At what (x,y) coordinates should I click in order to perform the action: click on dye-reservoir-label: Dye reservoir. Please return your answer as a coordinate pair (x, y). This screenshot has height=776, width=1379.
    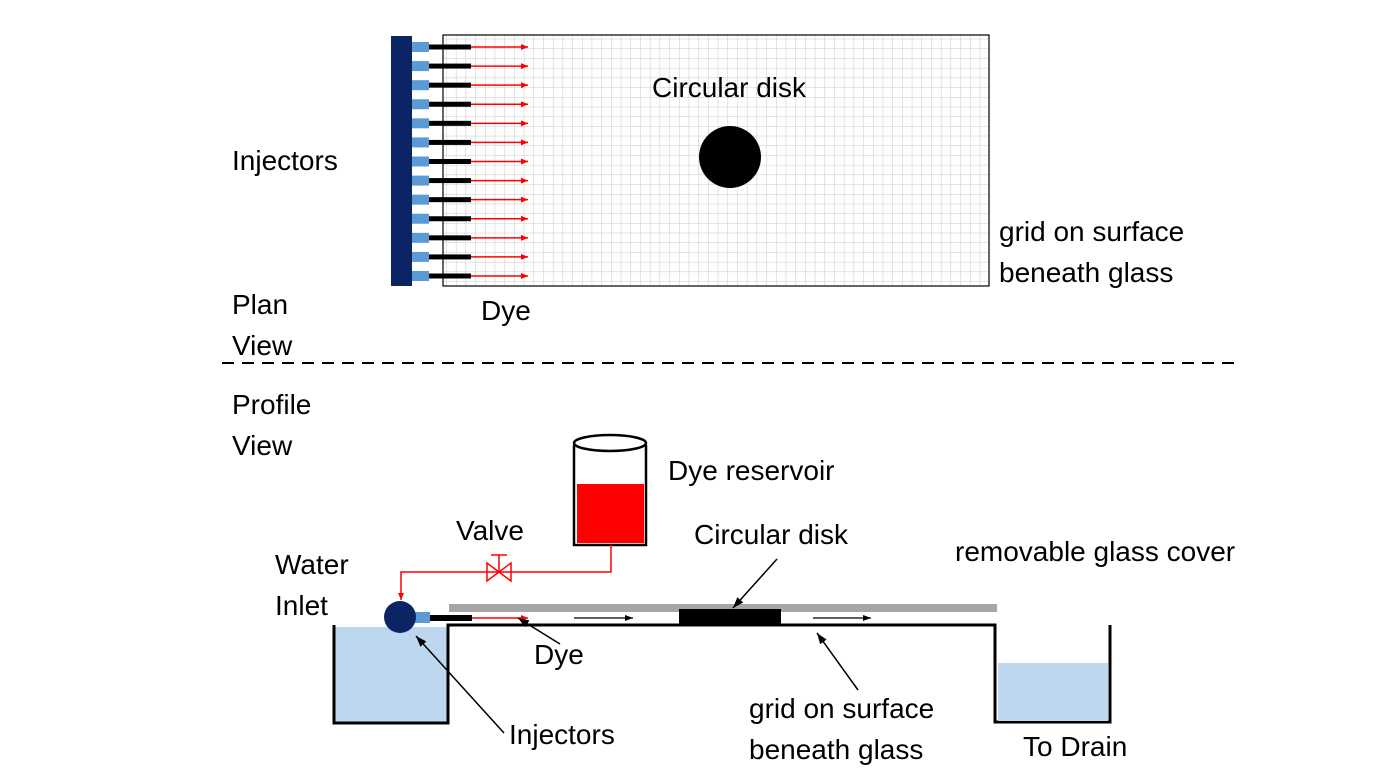
    Looking at the image, I should click on (751, 470).